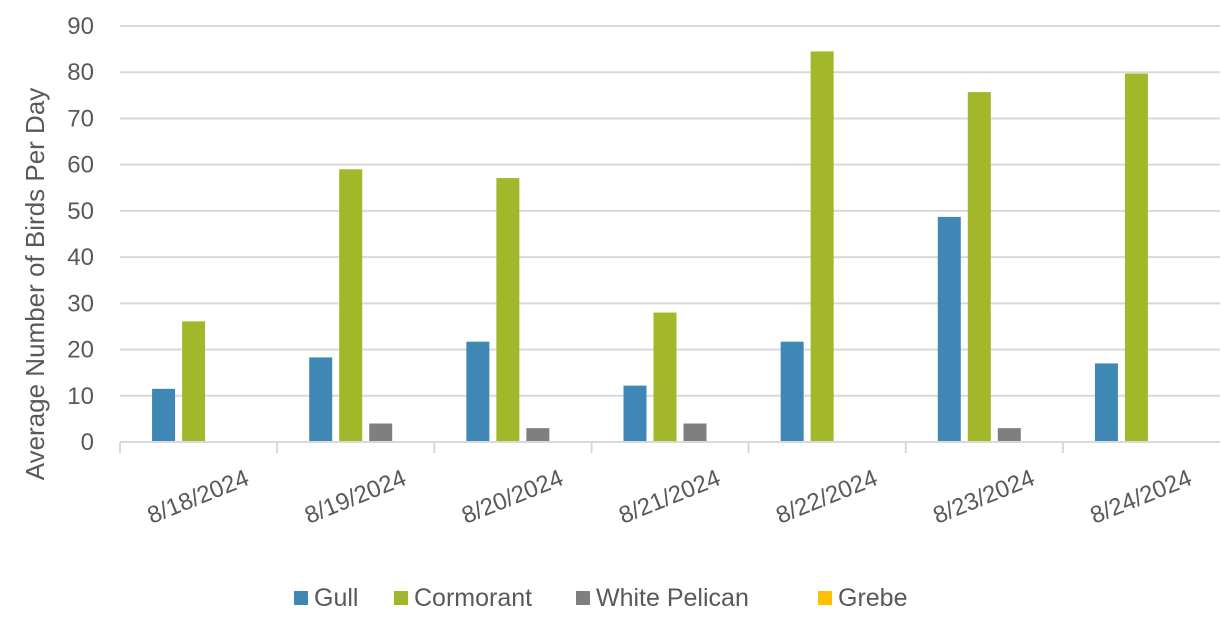 The width and height of the screenshot is (1221, 621). I want to click on legend-item-gull: Gull, so click(326, 598).